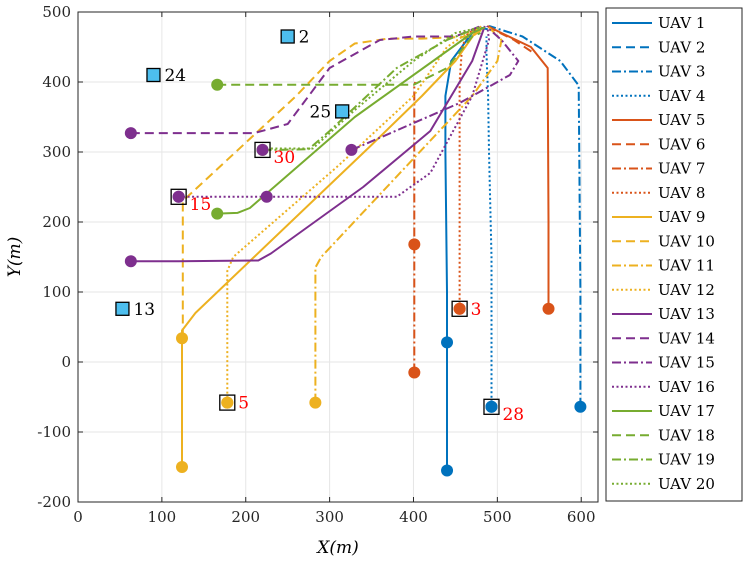 The height and width of the screenshot is (561, 747). What do you see at coordinates (56, 152) in the screenshot?
I see `y-tick-label: 300` at bounding box center [56, 152].